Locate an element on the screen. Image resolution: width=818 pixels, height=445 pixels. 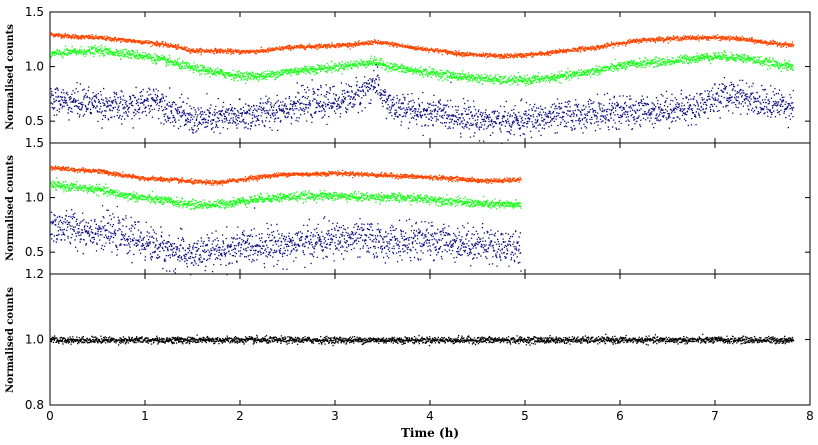
x-tick-label: 0 is located at coordinates (50, 416).